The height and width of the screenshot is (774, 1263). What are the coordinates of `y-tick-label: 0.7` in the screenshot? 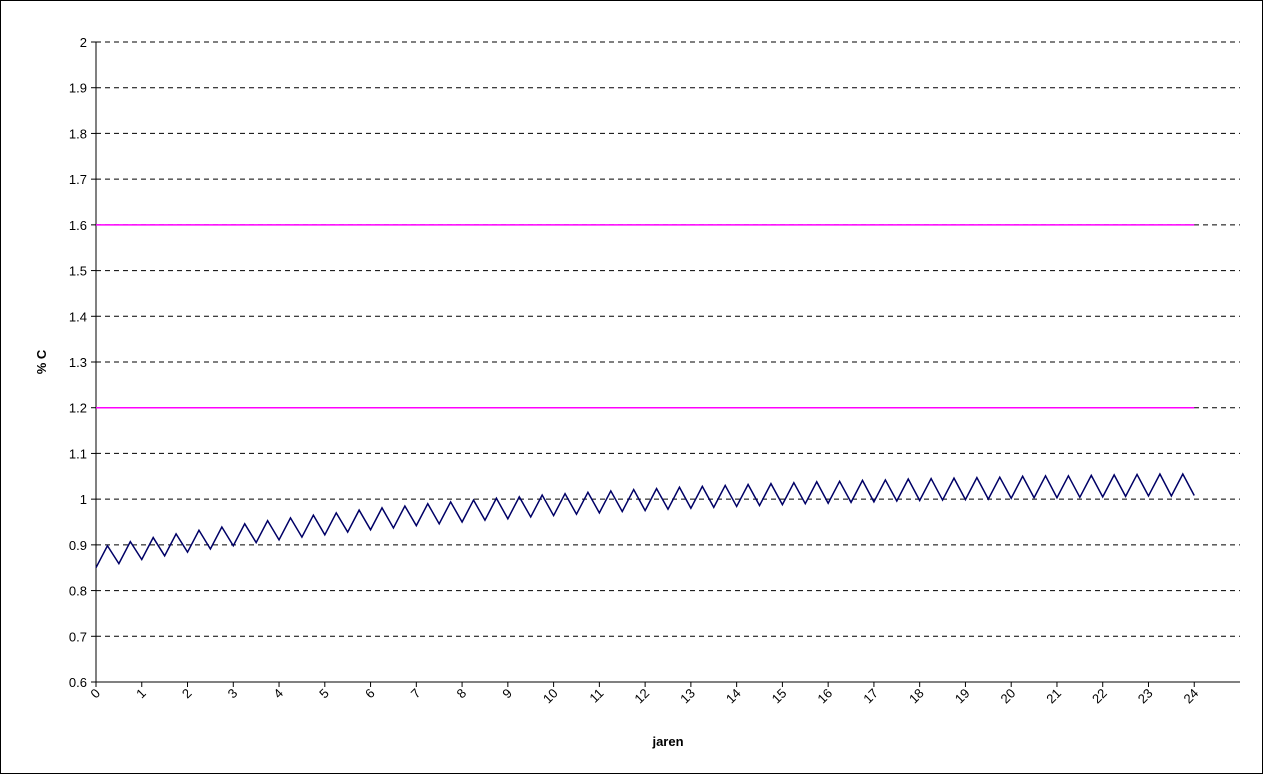 It's located at (78, 636).